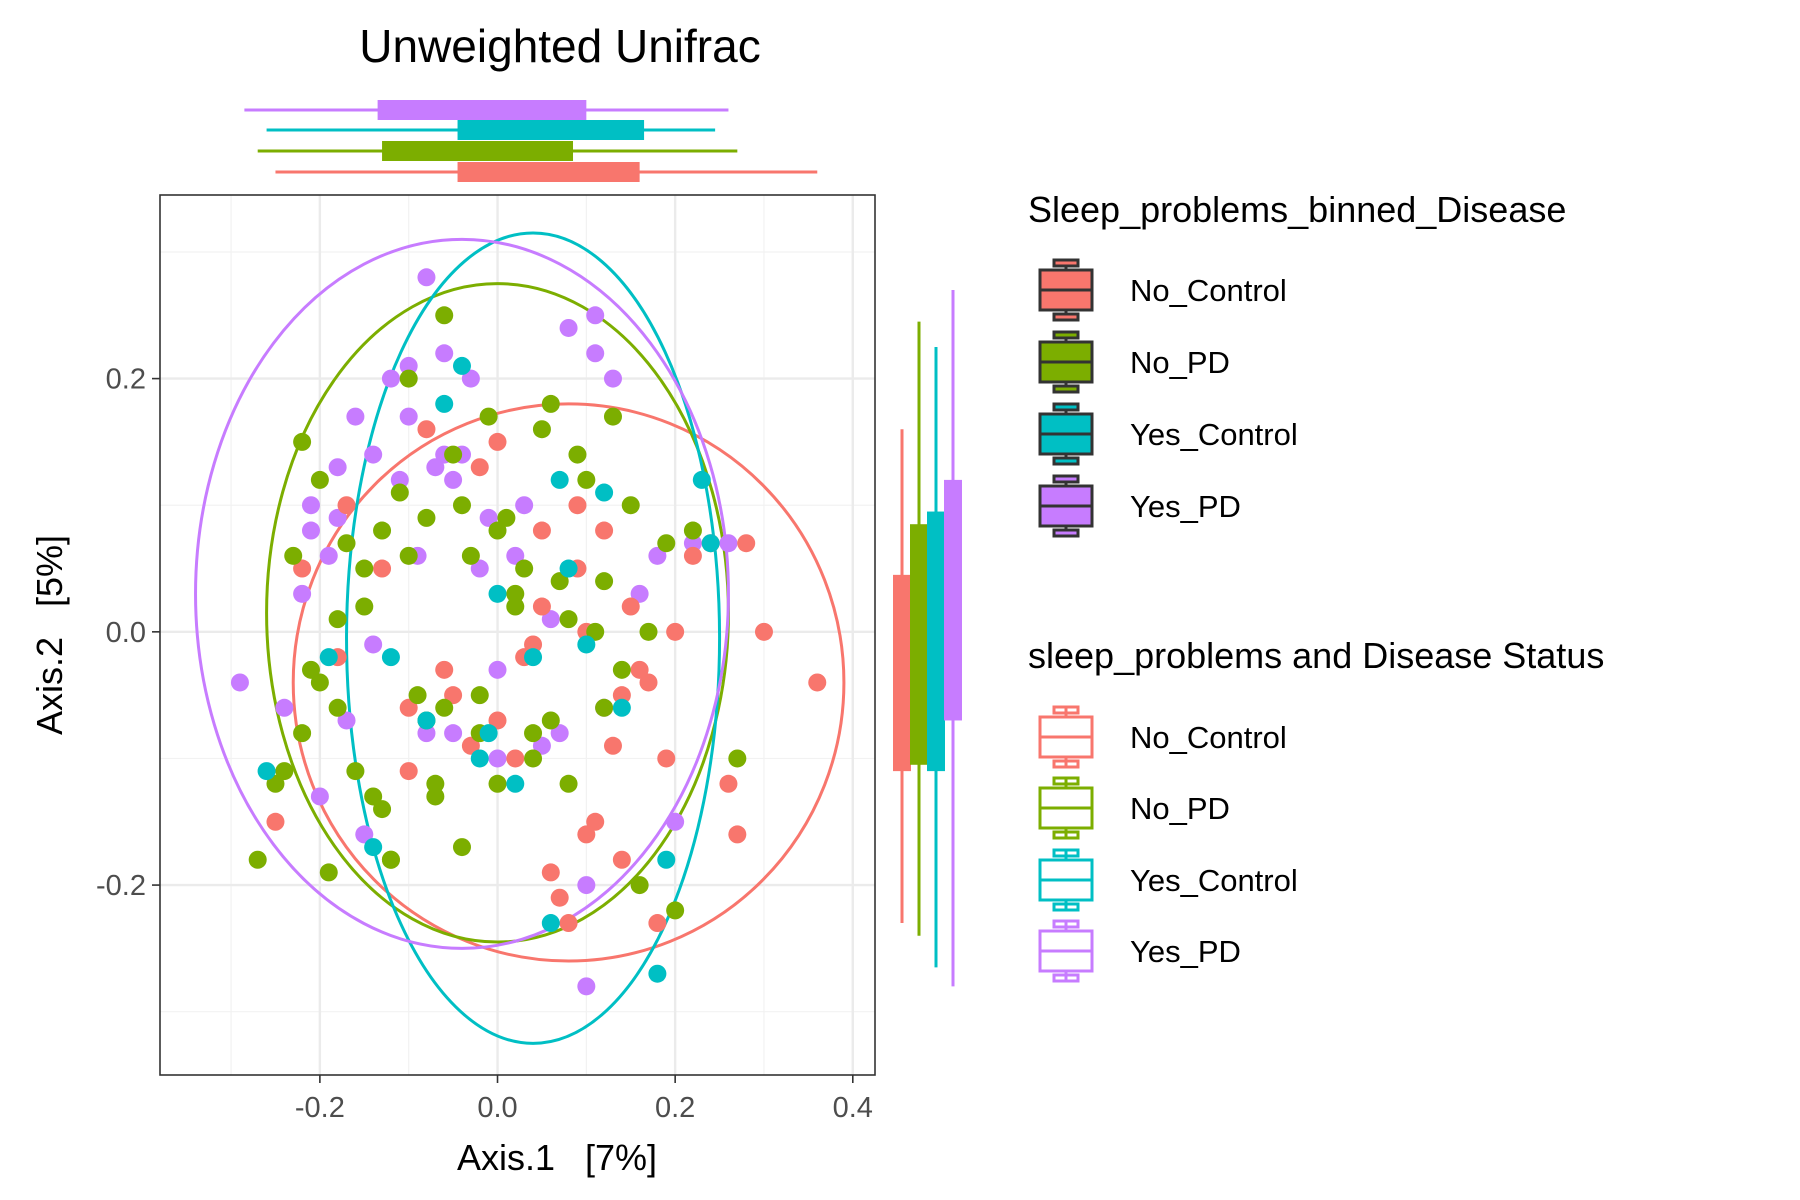 The height and width of the screenshot is (1200, 1800). What do you see at coordinates (1180, 362) in the screenshot?
I see `legend-fill-label: No_PD` at bounding box center [1180, 362].